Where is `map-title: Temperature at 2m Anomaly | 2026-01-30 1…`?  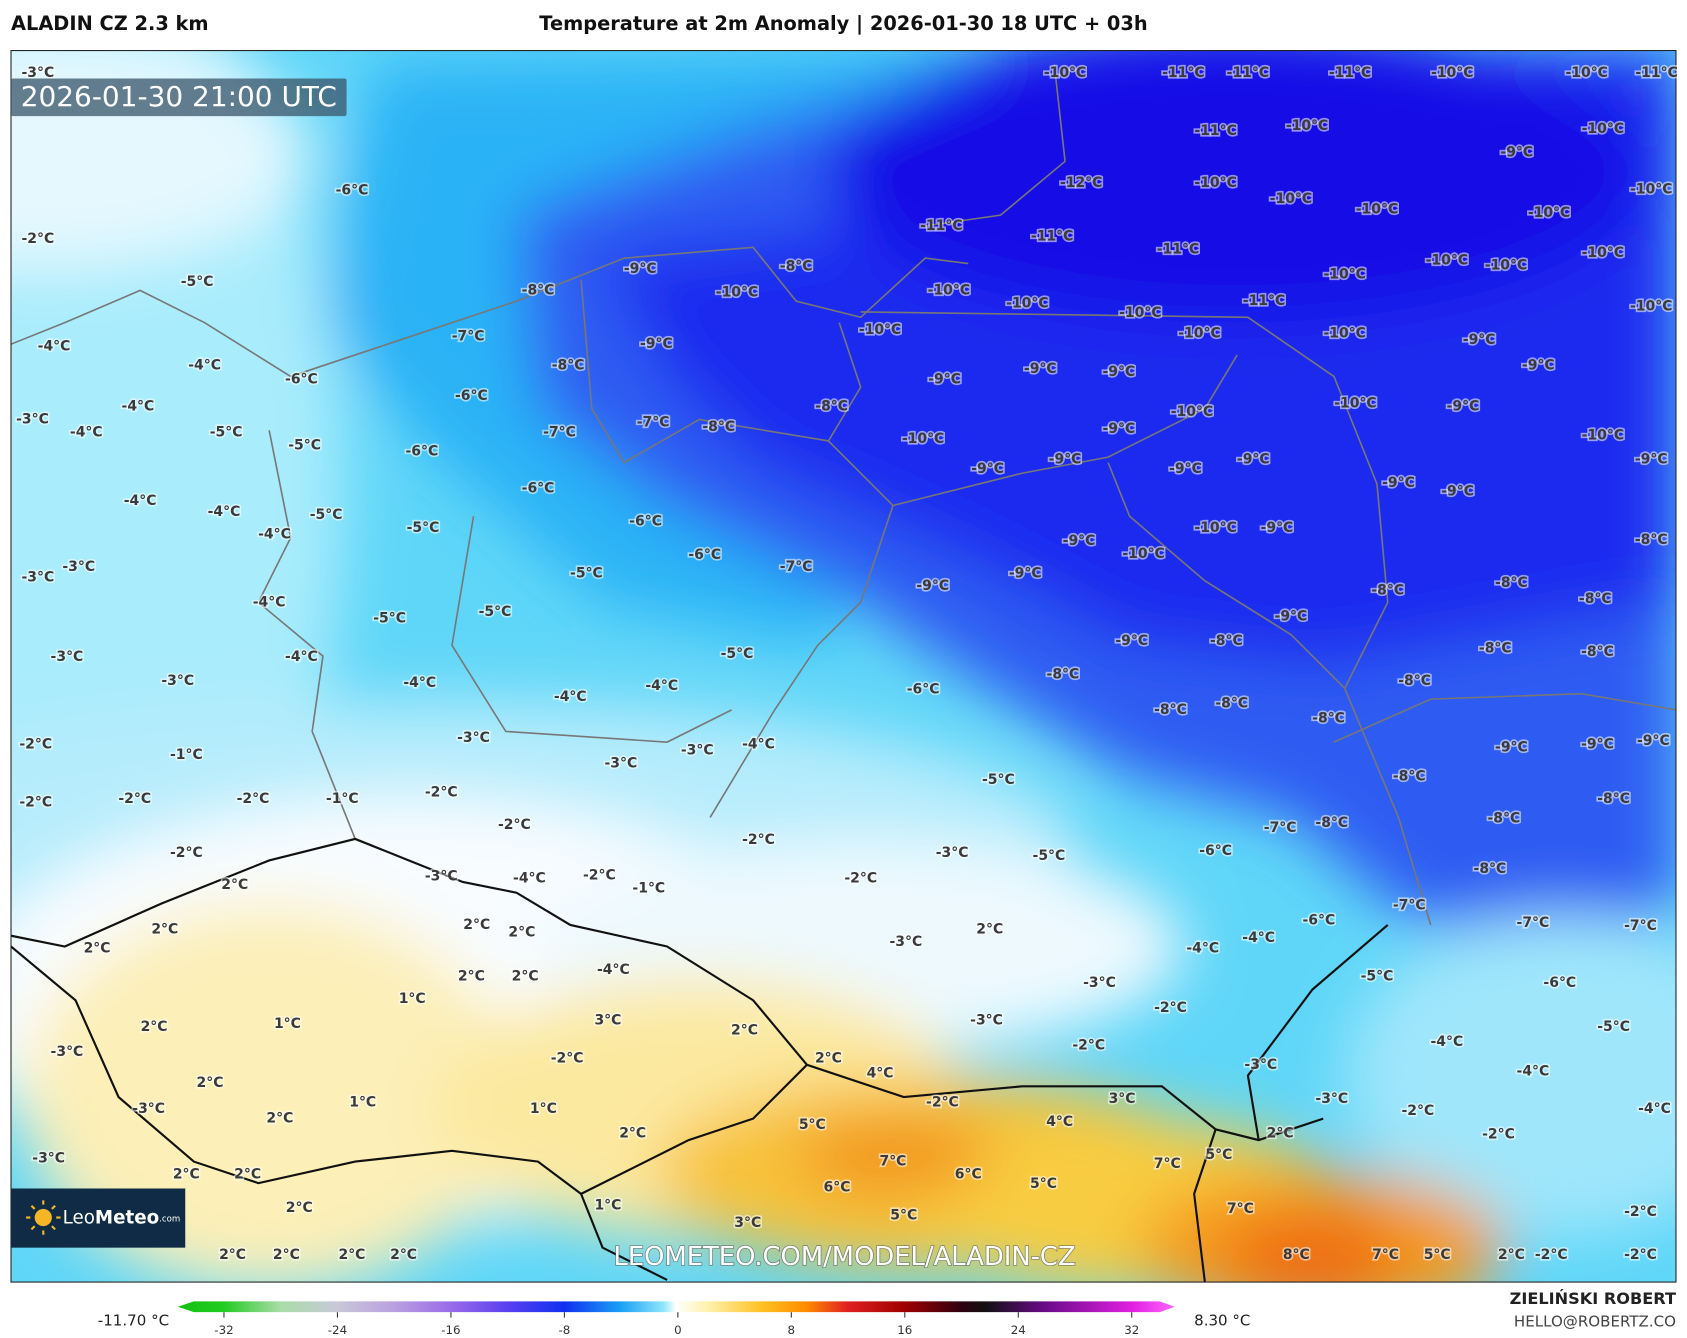
map-title: Temperature at 2m Anomaly | 2026-01-30 1… is located at coordinates (843, 23).